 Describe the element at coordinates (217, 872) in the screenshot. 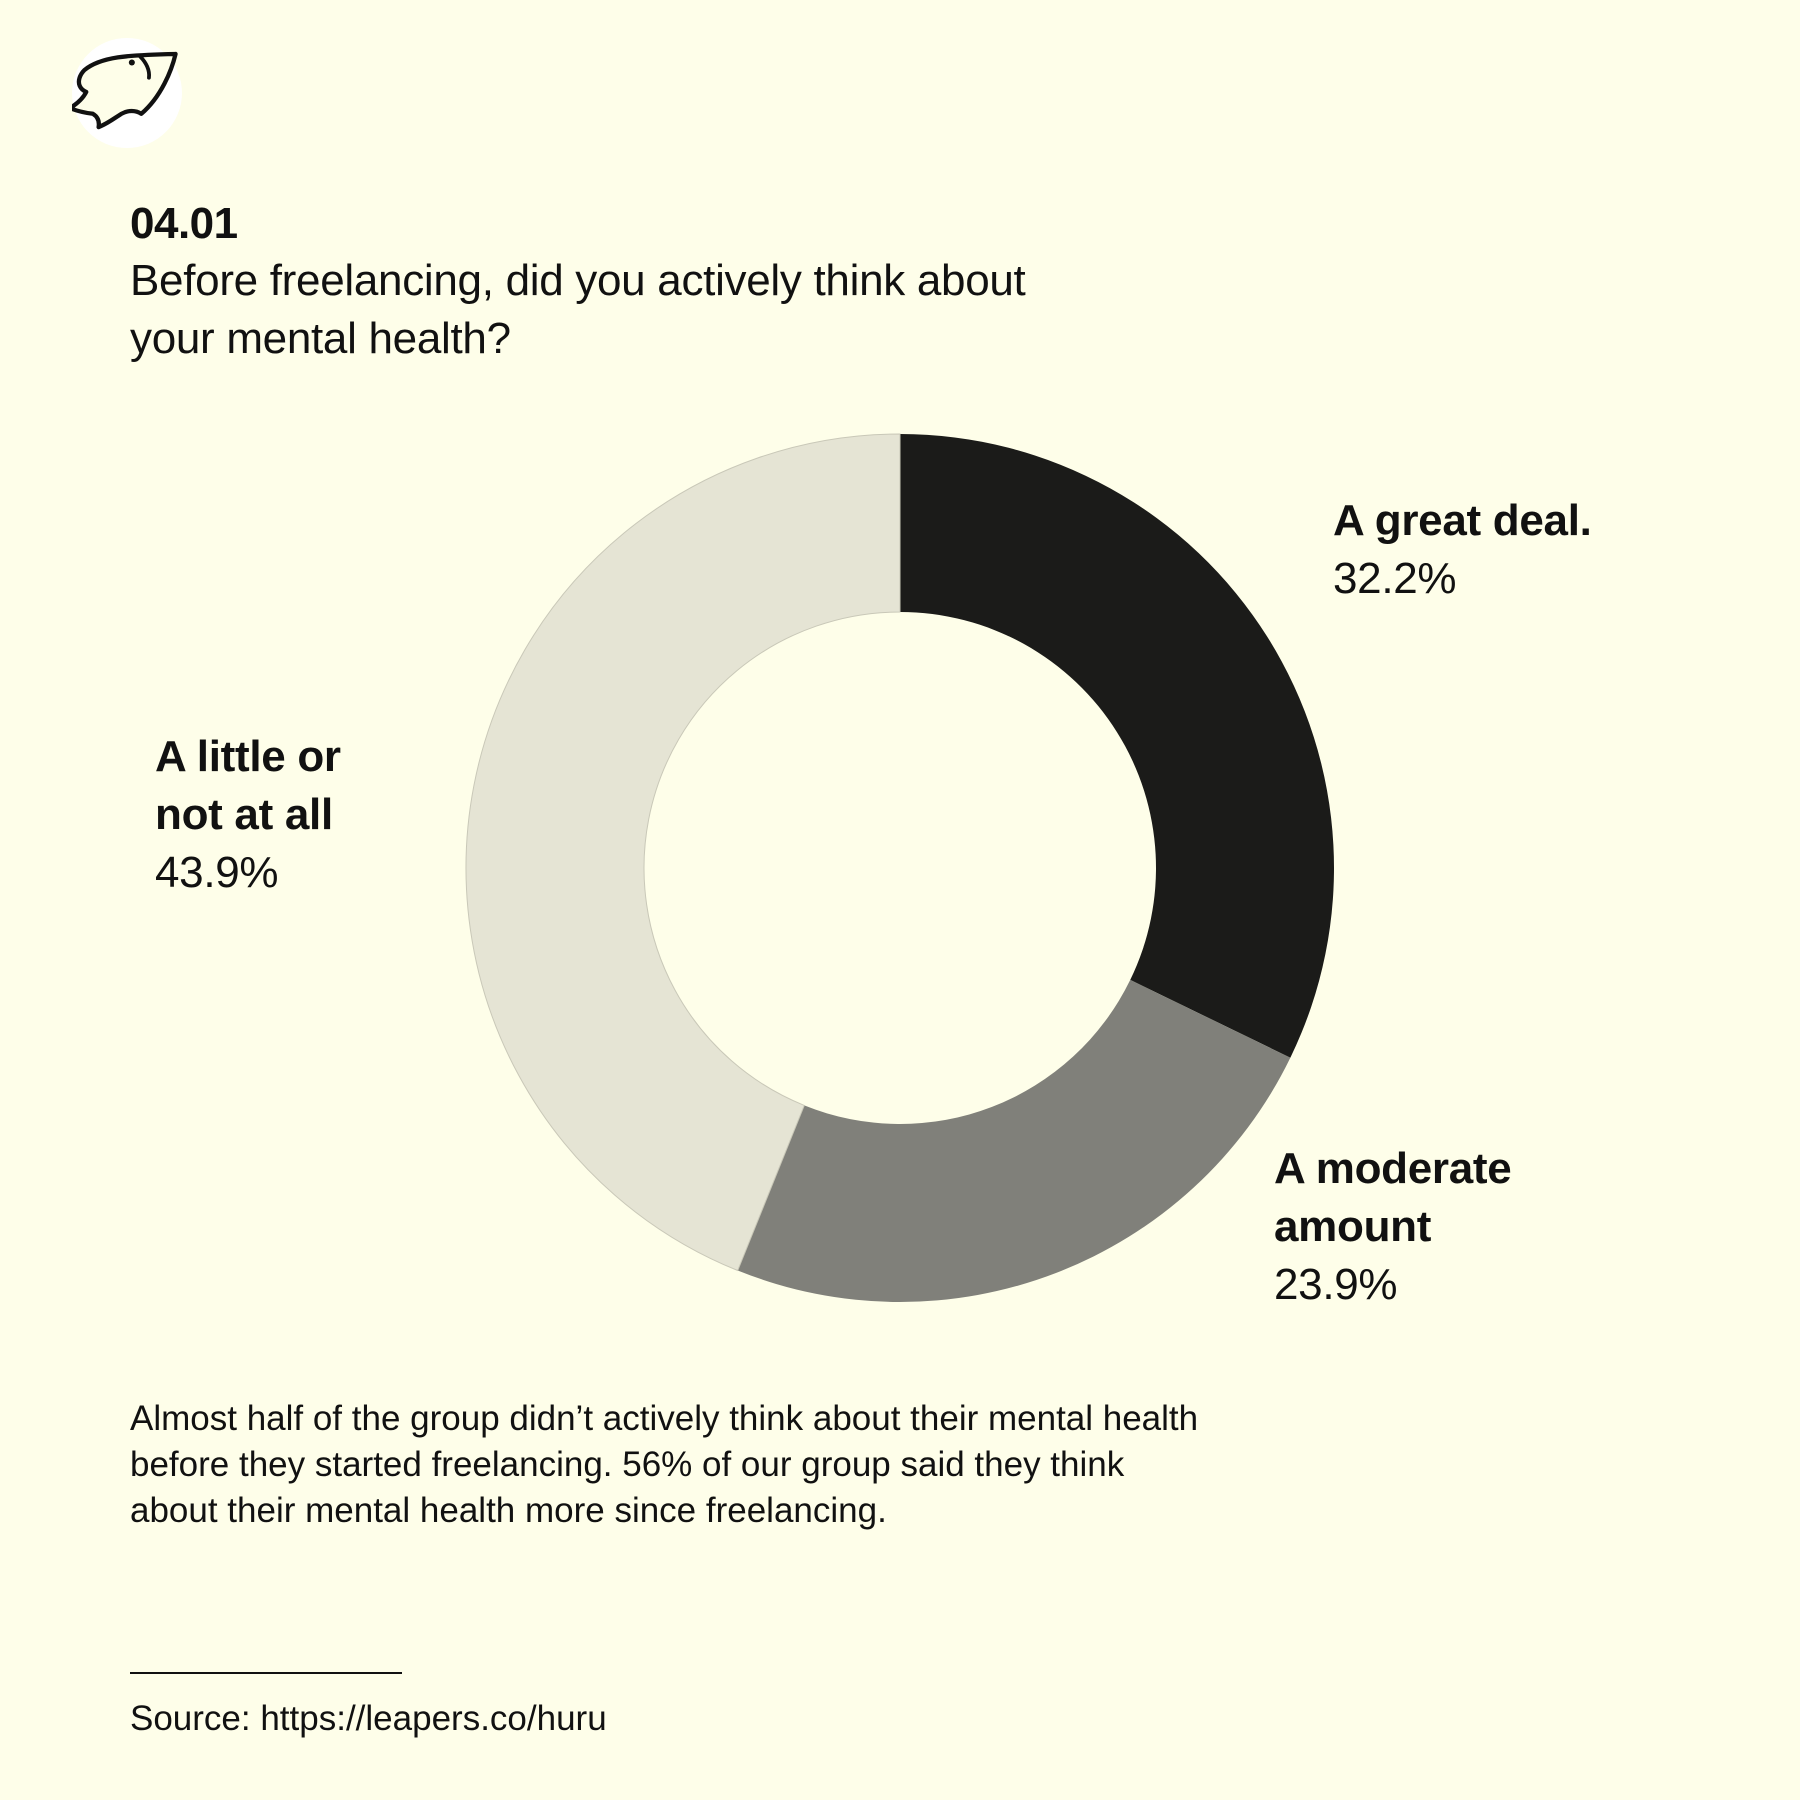

I see `slice-value-little: 43.9%` at that location.